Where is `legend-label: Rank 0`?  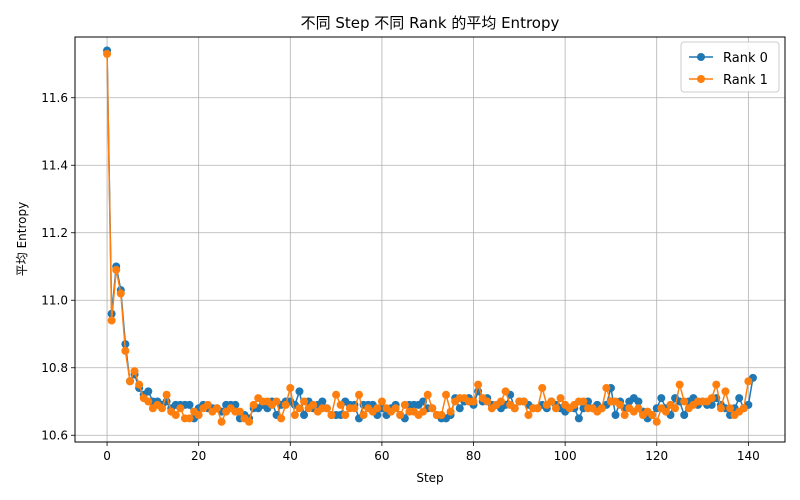
legend-label: Rank 0 is located at coordinates (745, 58).